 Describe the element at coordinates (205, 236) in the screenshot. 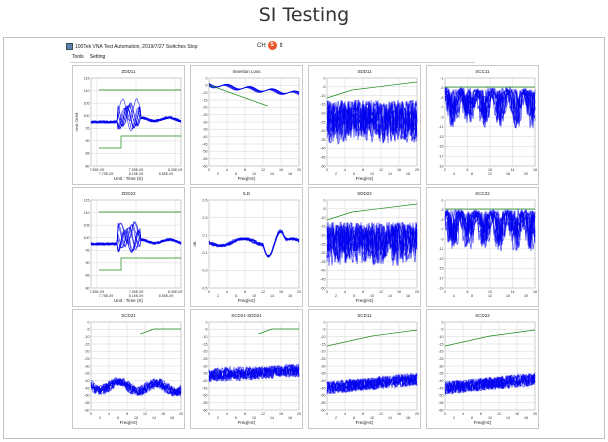

I see `y-tick-label: 0.1` at that location.